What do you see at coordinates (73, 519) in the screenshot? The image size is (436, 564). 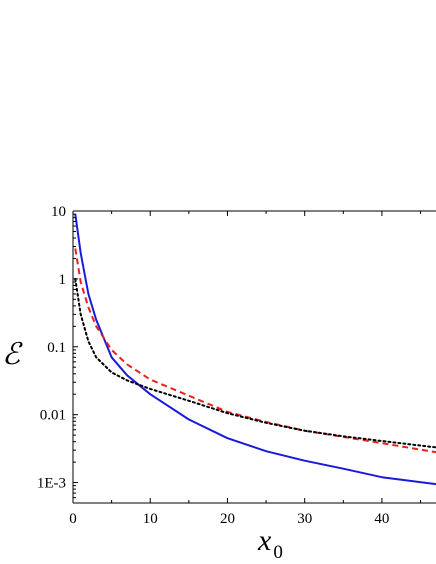 I see `x-tick-label: 0` at bounding box center [73, 519].